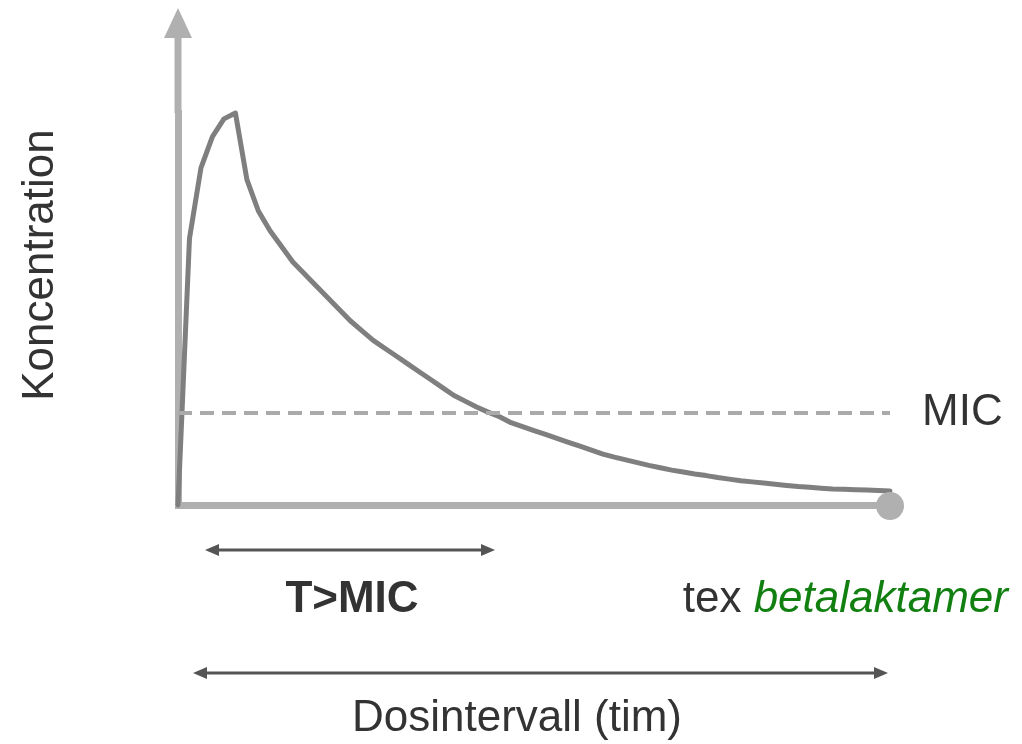 The image size is (1022, 744). What do you see at coordinates (37, 265) in the screenshot?
I see `y-axis-title: Koncentration` at bounding box center [37, 265].